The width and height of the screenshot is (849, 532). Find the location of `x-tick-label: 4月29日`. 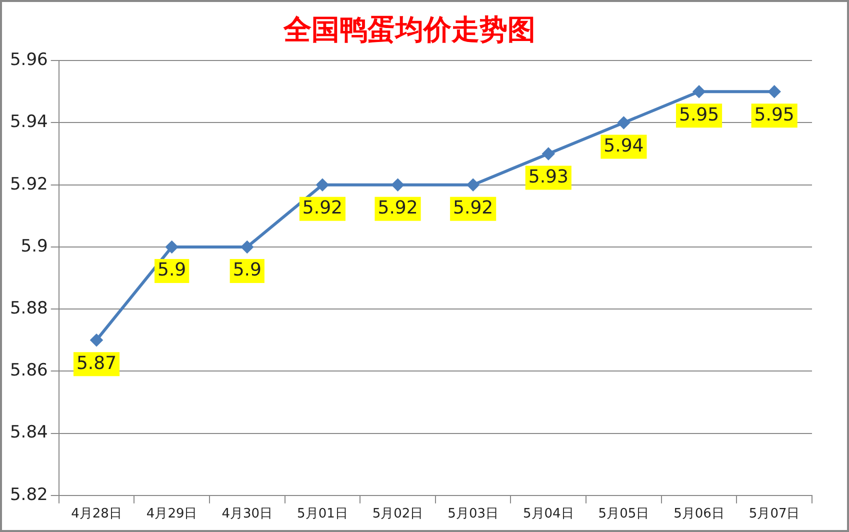

x-tick-label: 4月29日 is located at coordinates (172, 514).